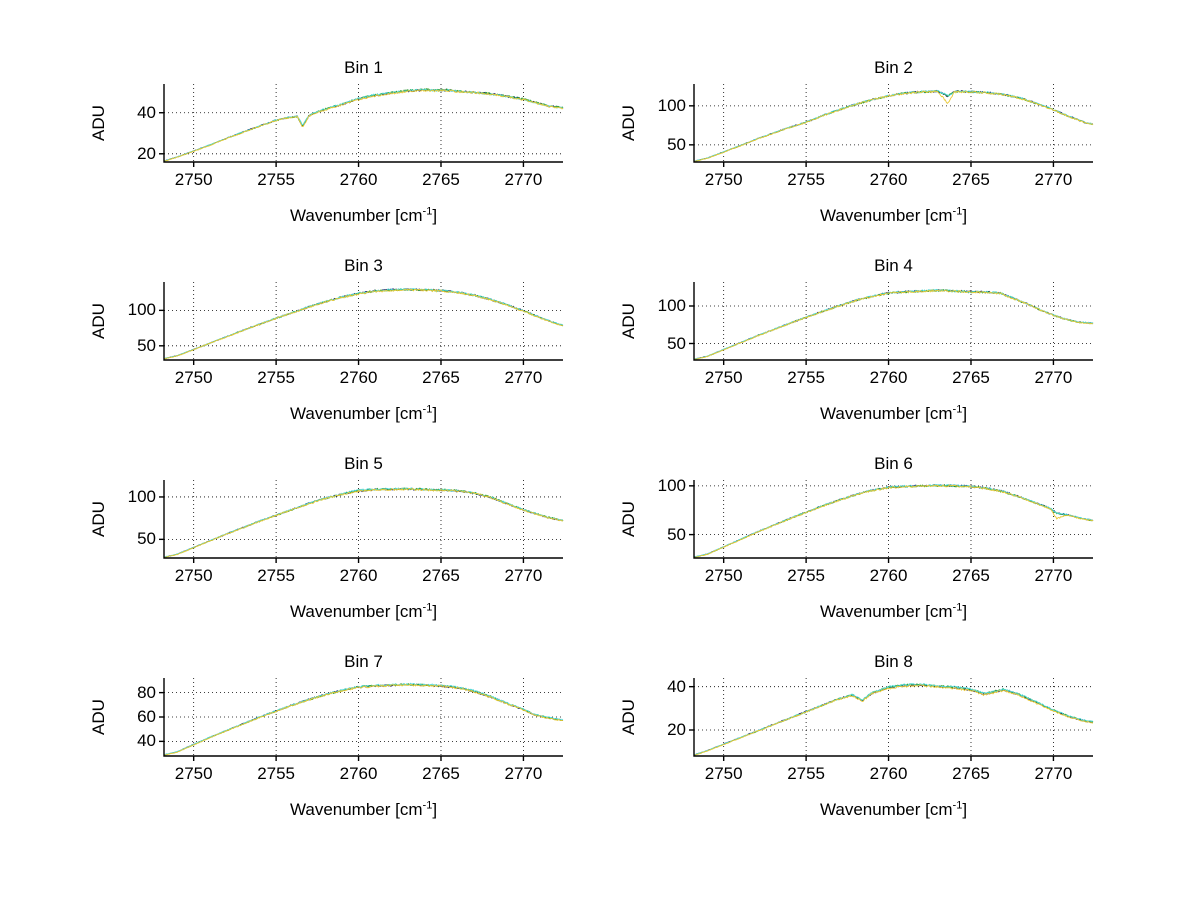 The width and height of the screenshot is (1200, 901). Describe the element at coordinates (1053, 377) in the screenshot. I see `x-tick-label-4-4: 2770` at that location.